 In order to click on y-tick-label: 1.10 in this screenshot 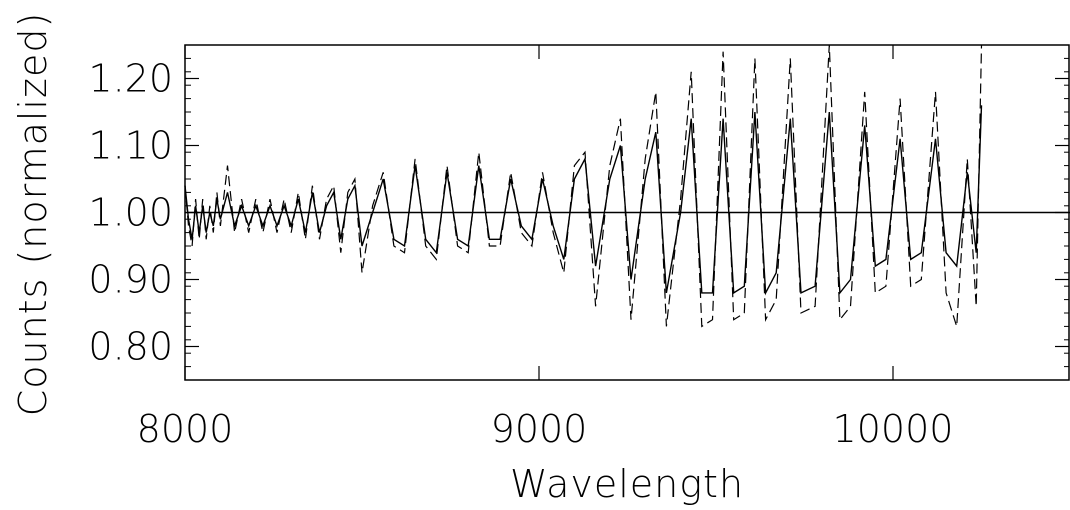, I will do `click(130, 146)`.